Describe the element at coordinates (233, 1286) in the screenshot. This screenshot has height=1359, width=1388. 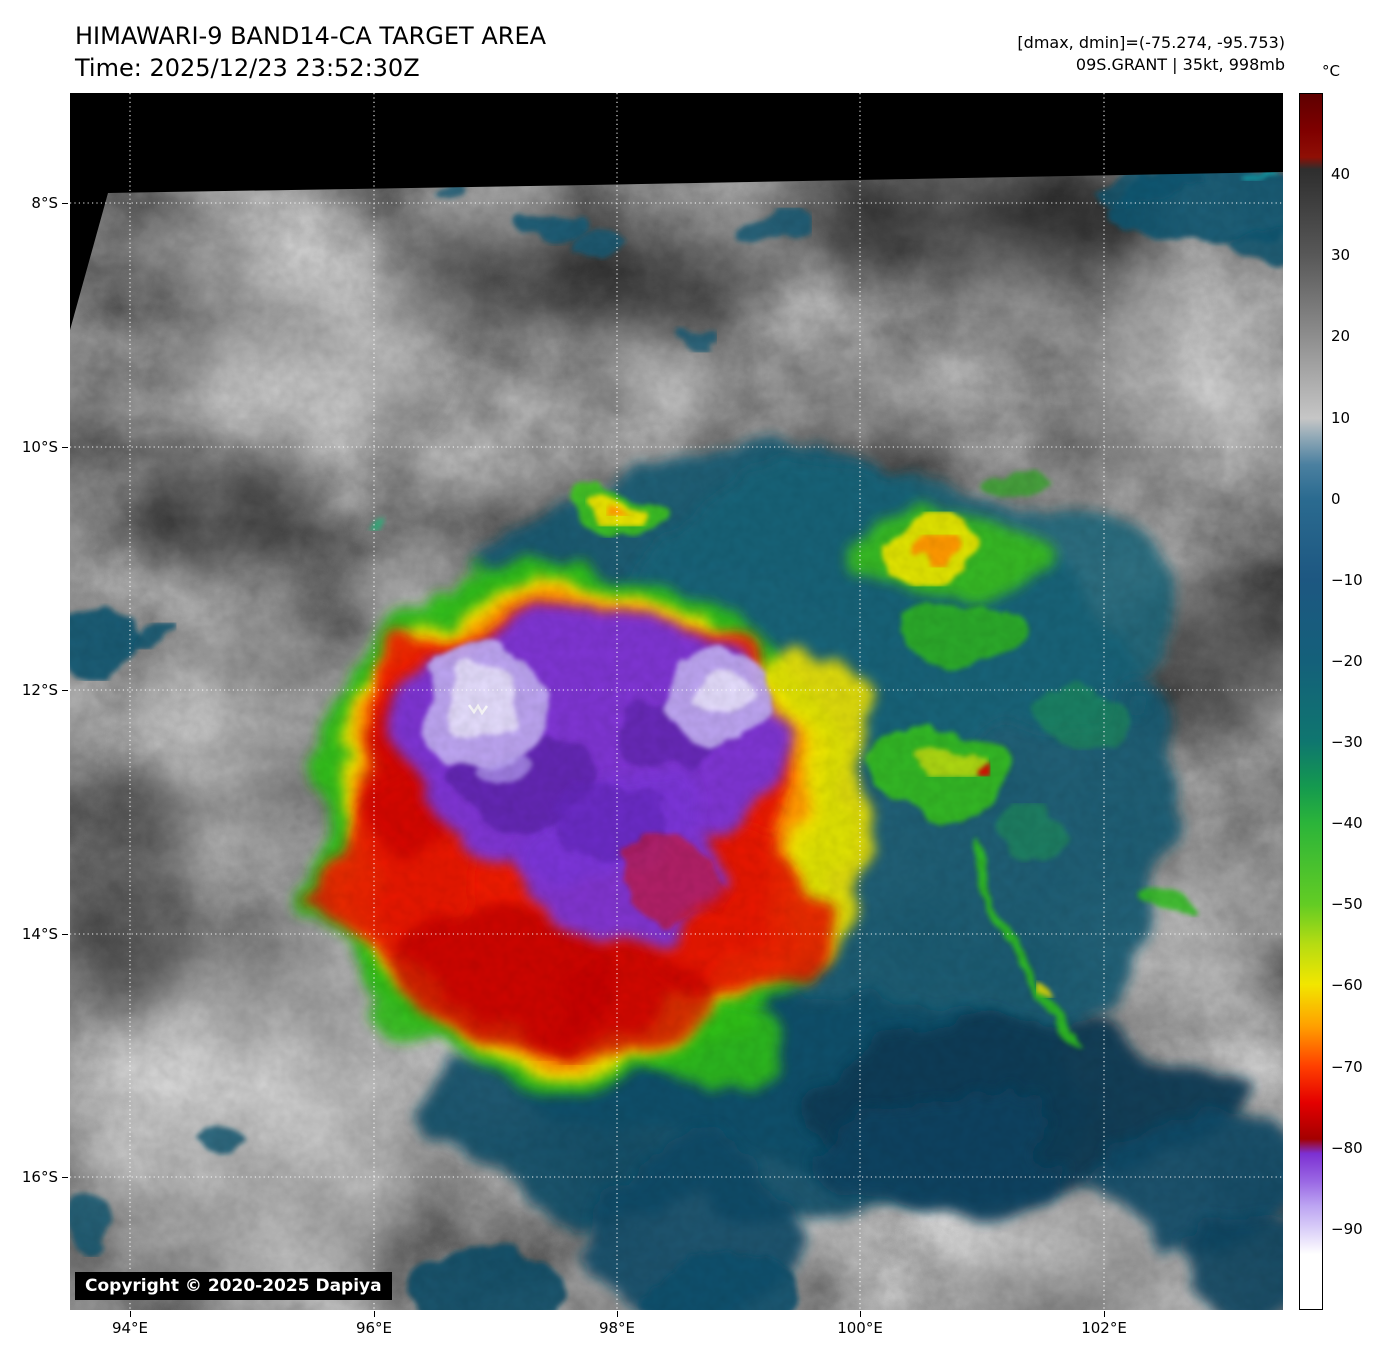
I see `copyright-notice: Copyright © 2020-2025 Dapiya` at that location.